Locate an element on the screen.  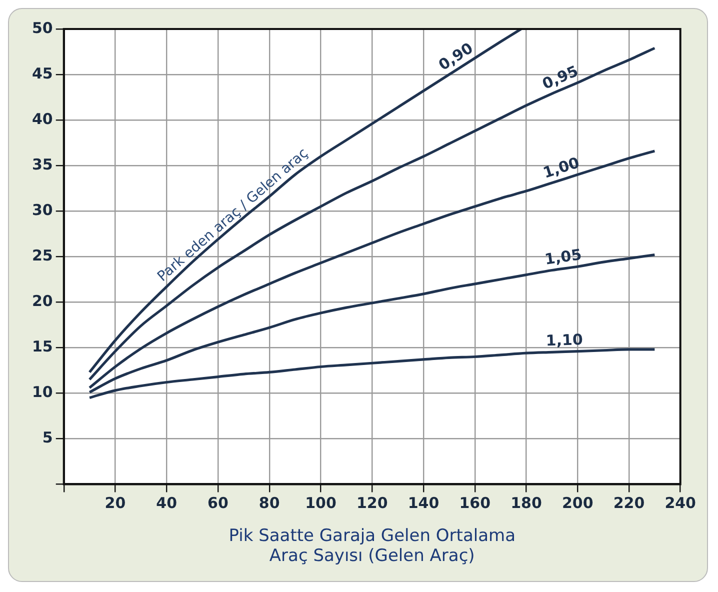
y-tick-label: 5 is located at coordinates (47, 437).